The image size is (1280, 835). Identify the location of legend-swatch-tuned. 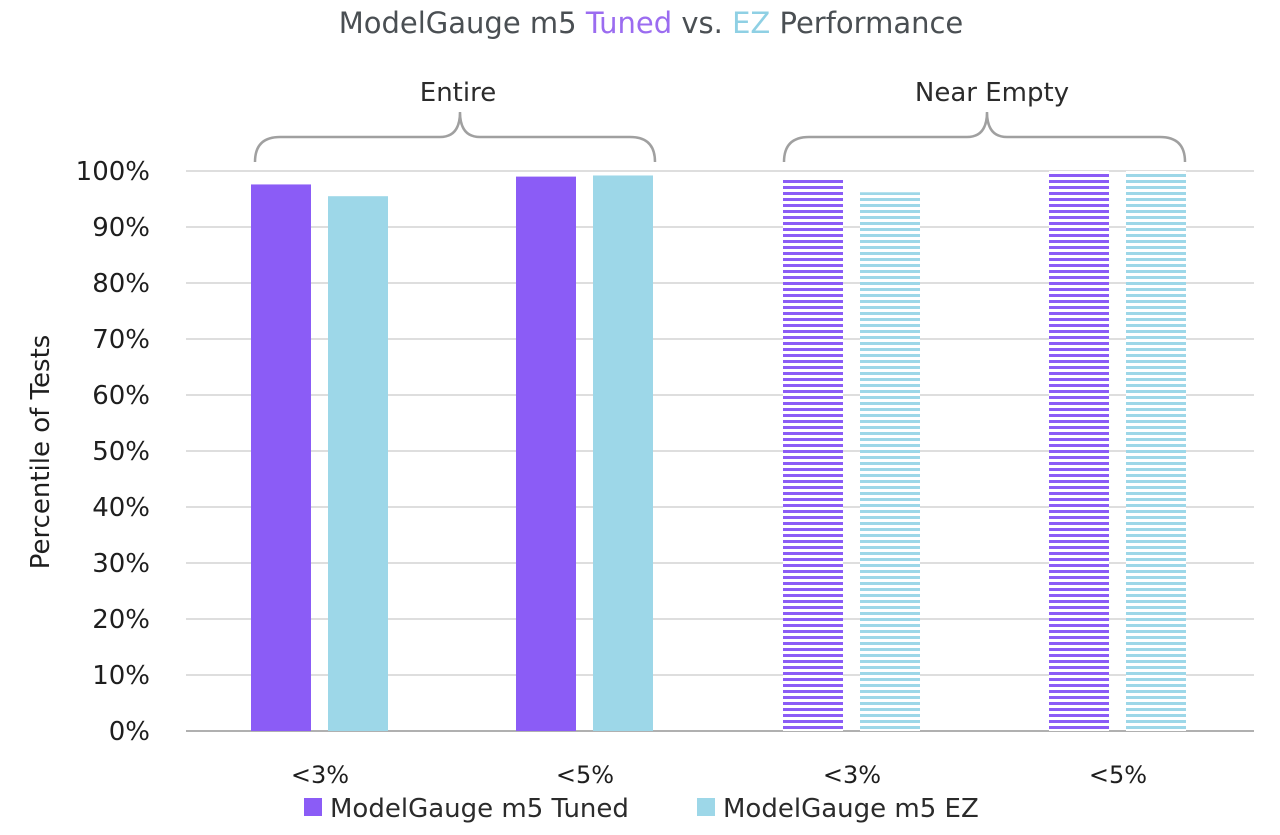
(313, 807).